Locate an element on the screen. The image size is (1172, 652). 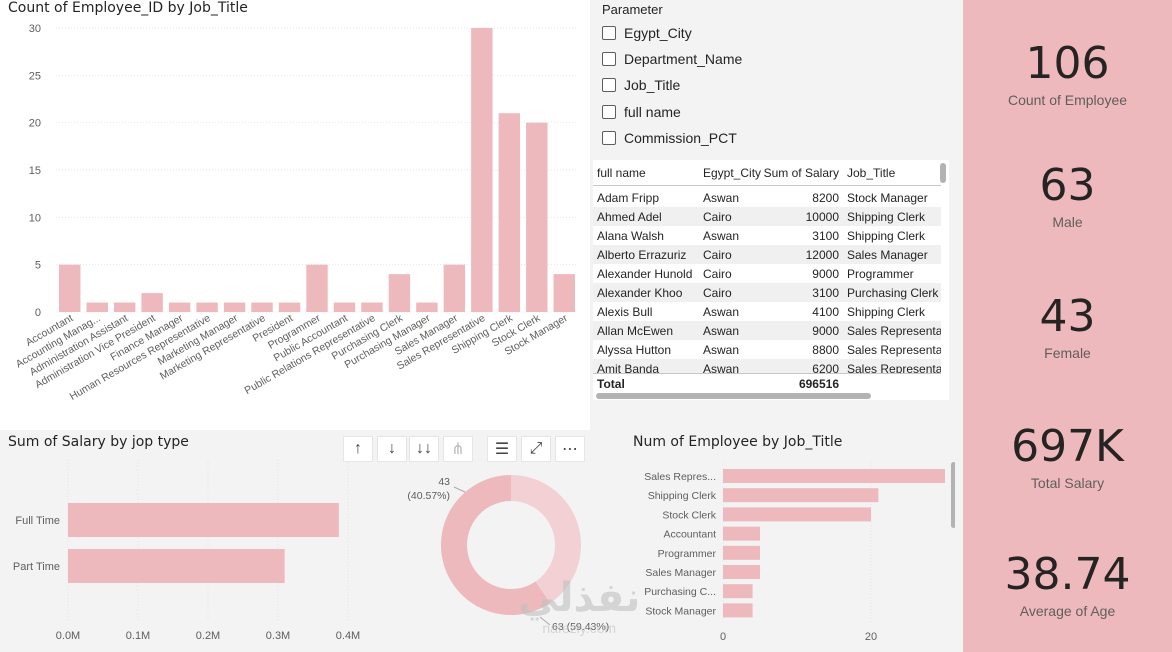
leader-line is located at coordinates (545, 621).